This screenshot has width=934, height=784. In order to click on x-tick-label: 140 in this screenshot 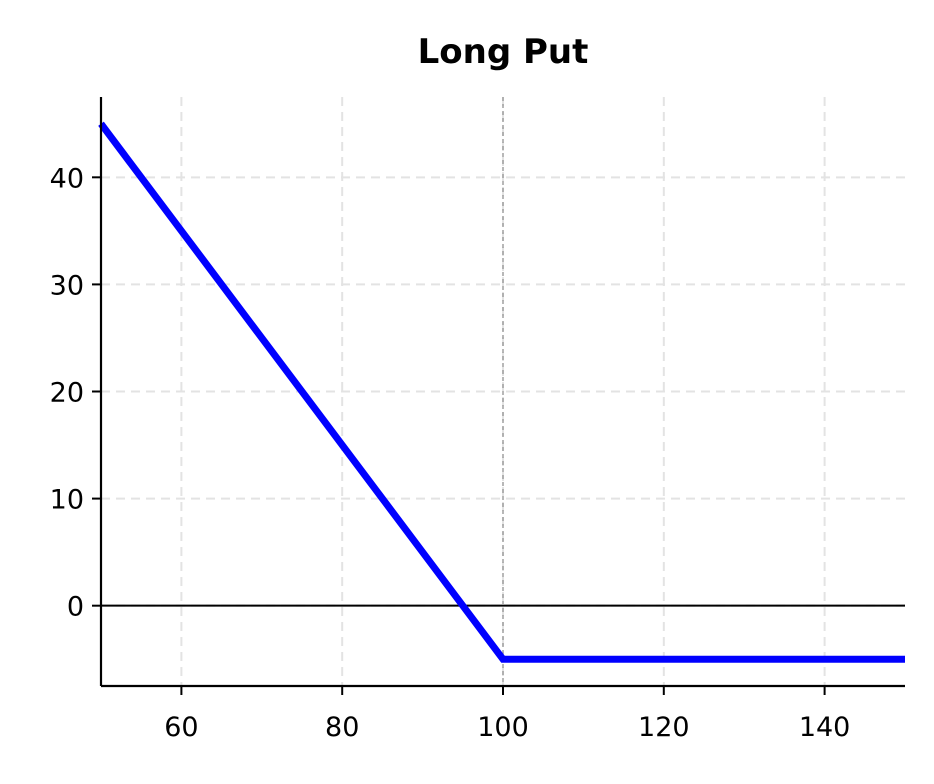, I will do `click(825, 727)`.